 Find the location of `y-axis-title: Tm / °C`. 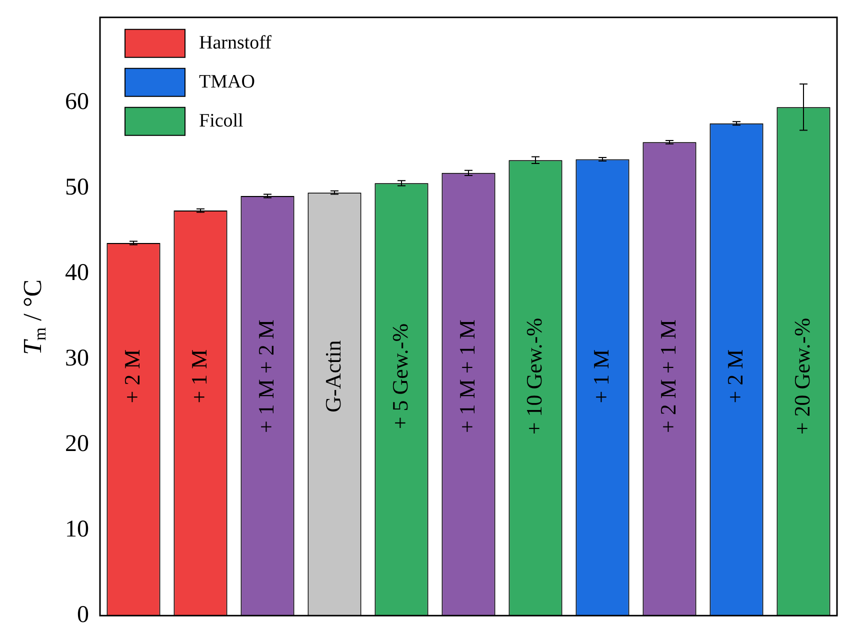

y-axis-title: Tm / °C is located at coordinates (34, 317).